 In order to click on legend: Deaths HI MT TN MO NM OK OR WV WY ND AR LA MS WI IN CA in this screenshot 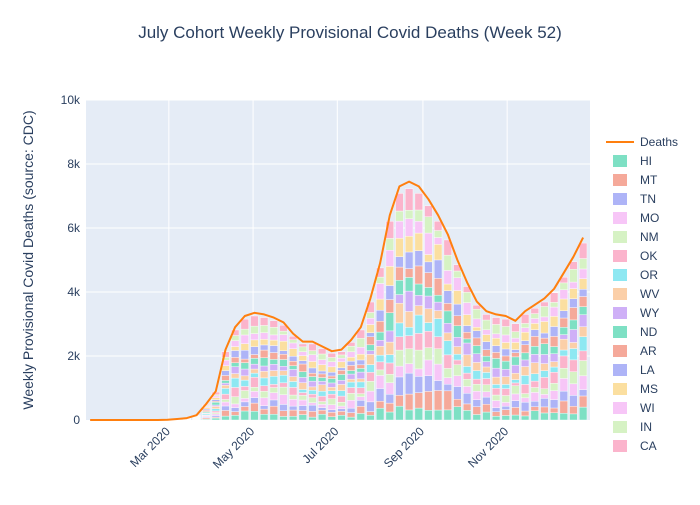, I will do `click(642, 294)`.